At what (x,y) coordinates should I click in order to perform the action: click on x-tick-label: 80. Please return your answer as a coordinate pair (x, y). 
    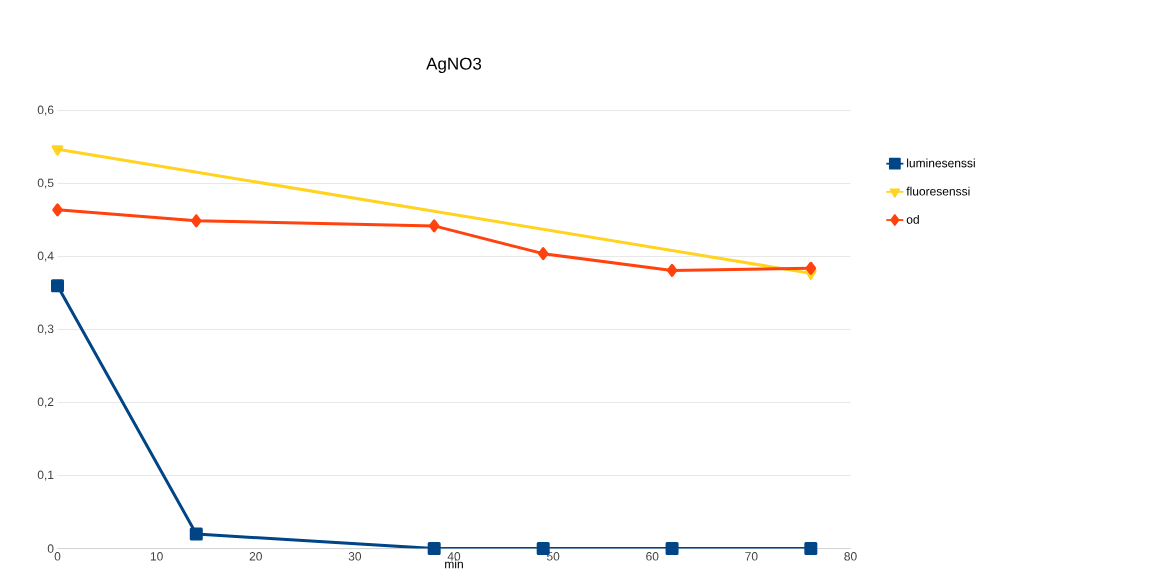
    Looking at the image, I should click on (850, 556).